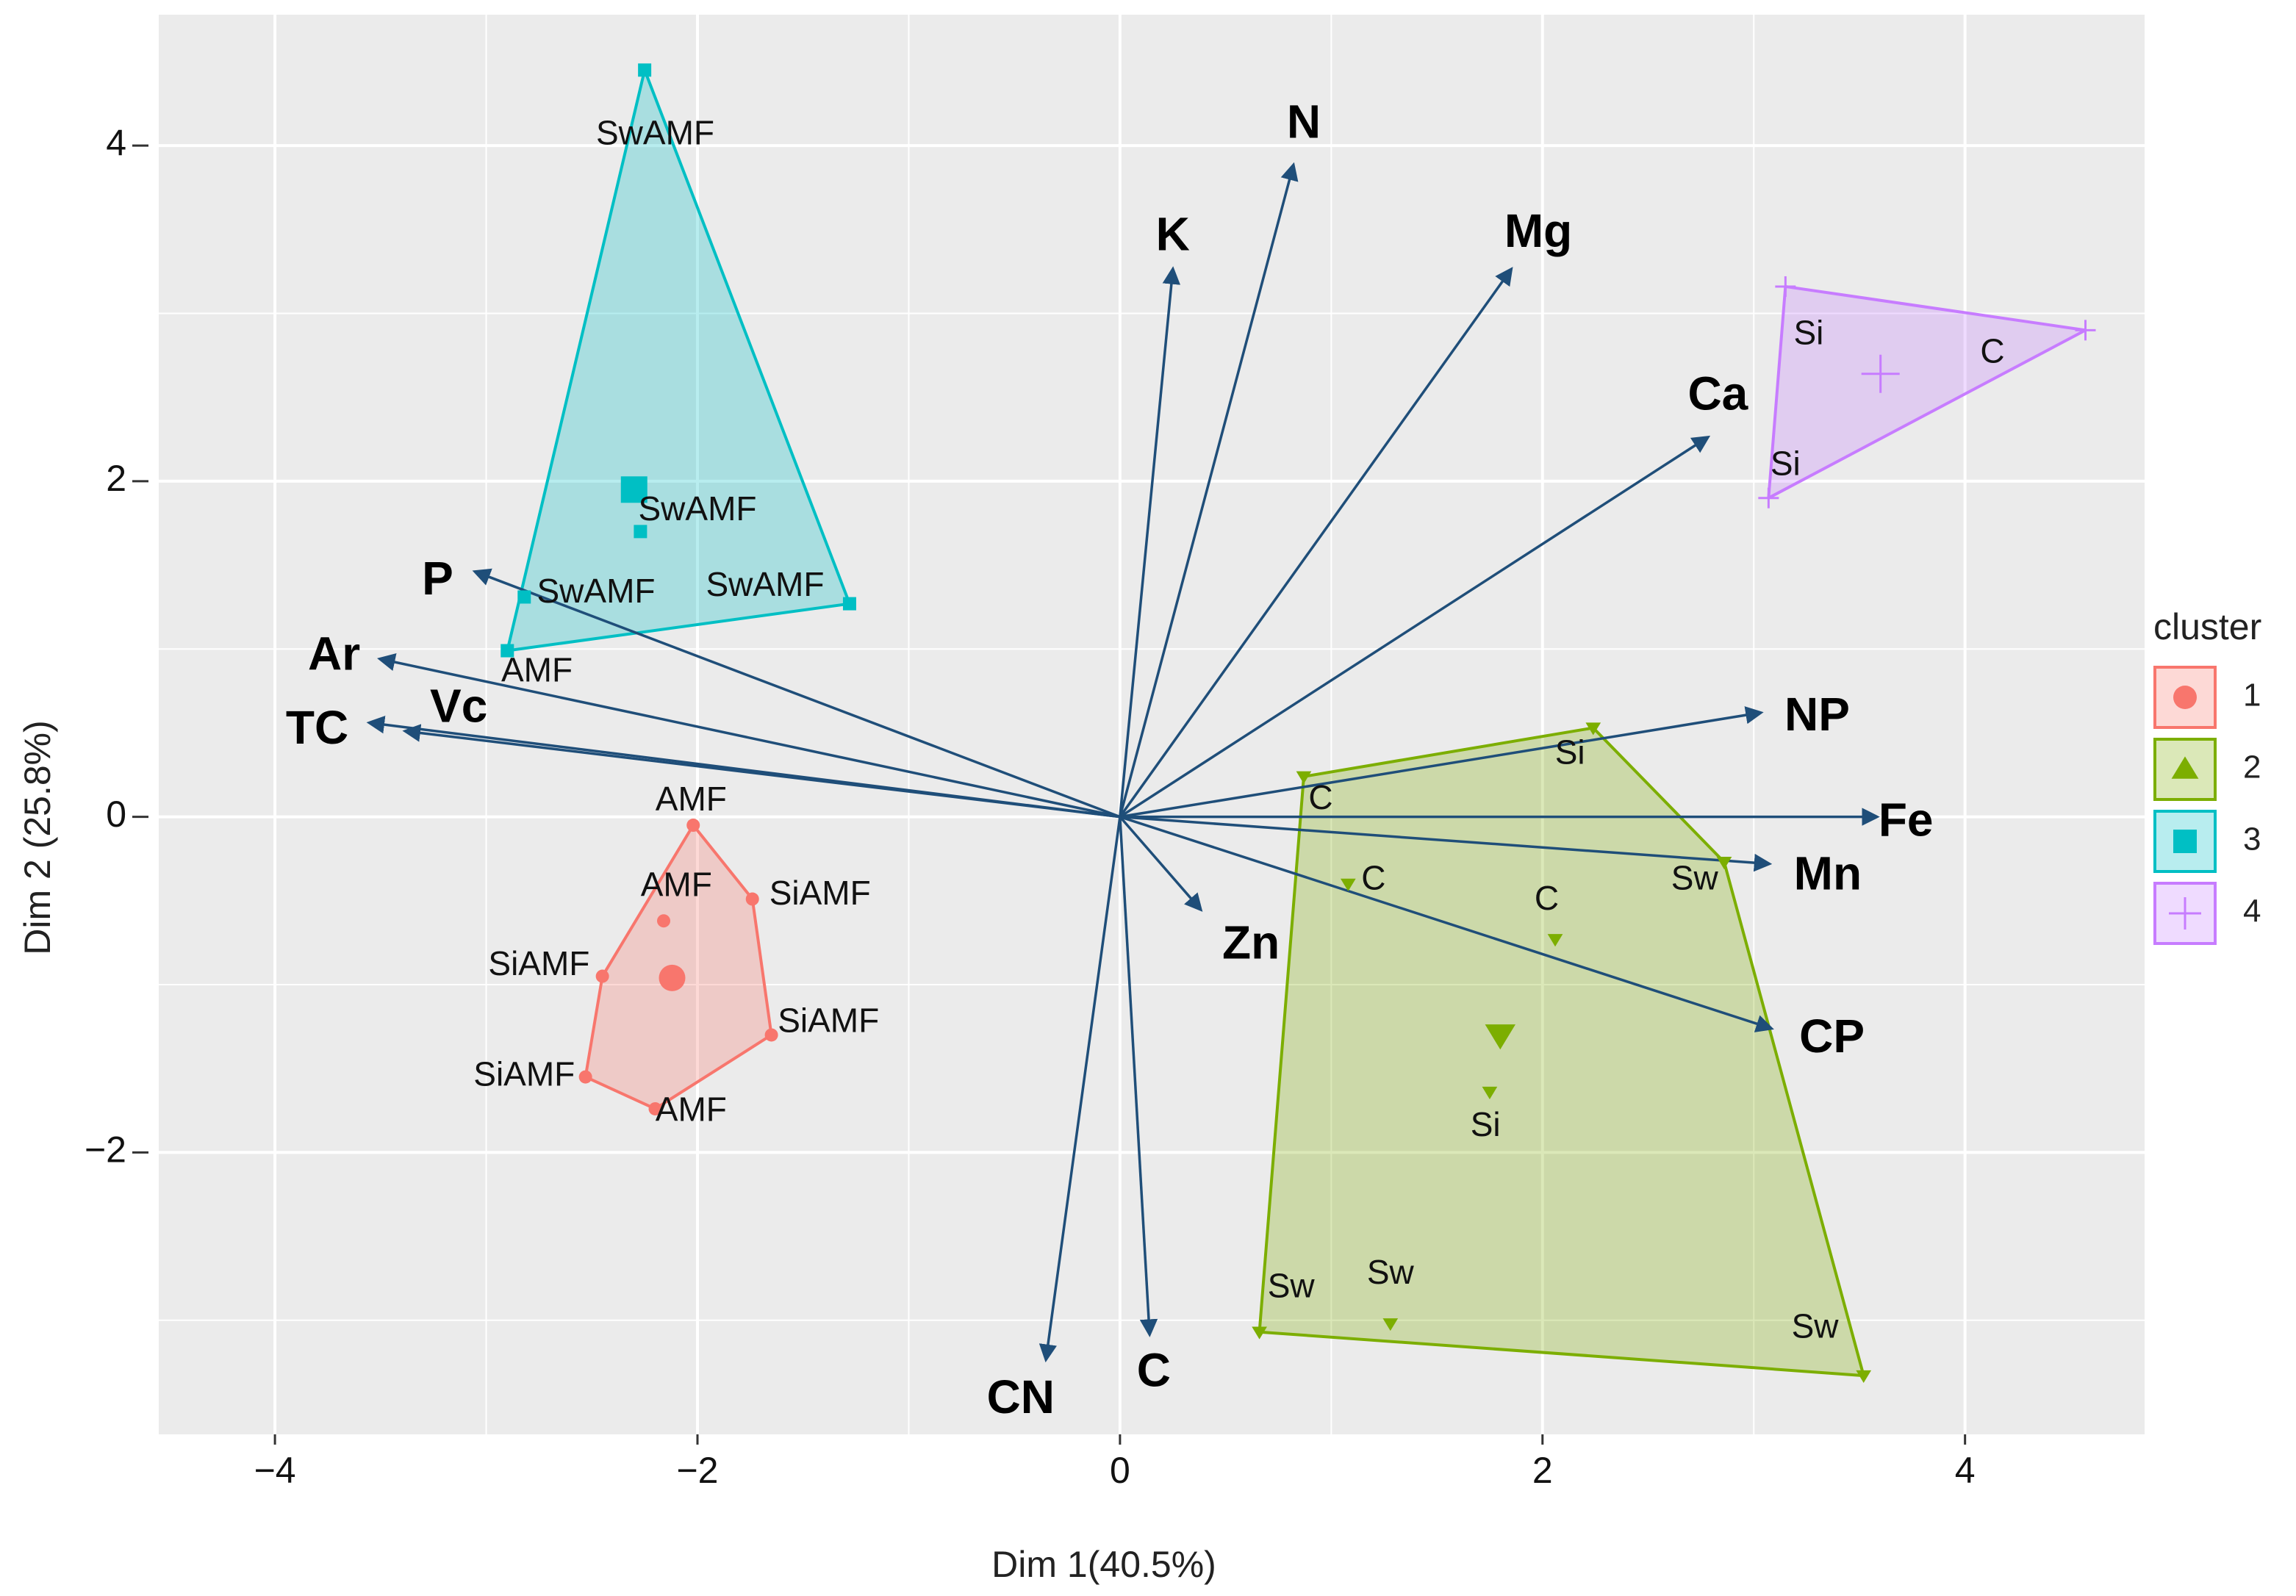  Describe the element at coordinates (37, 837) in the screenshot. I see `y-axis-title: Dim 2 (25.8%)` at that location.